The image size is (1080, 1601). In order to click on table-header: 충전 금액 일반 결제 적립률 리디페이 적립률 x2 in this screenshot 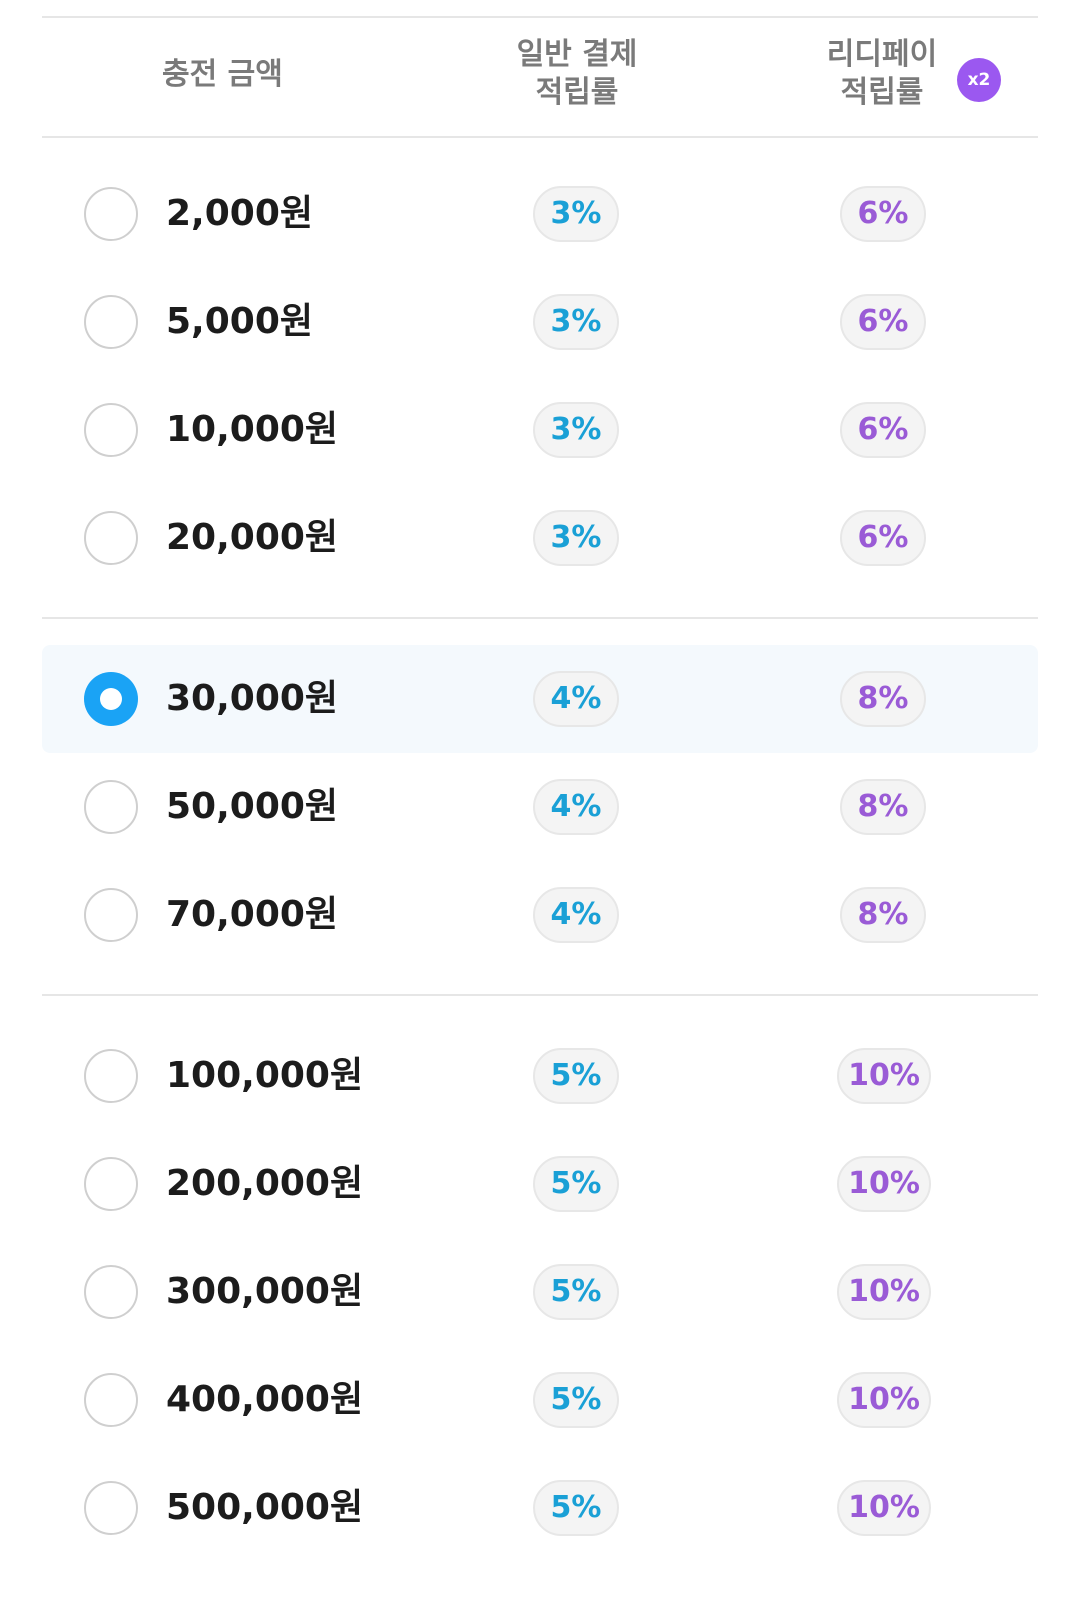, I will do `click(540, 78)`.